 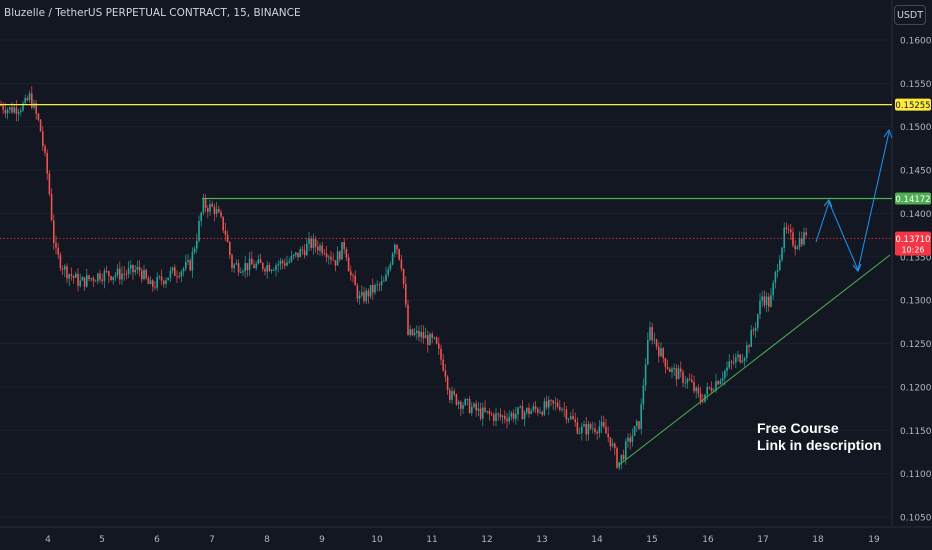 I want to click on countdown-text: 10:26, so click(x=912, y=250).